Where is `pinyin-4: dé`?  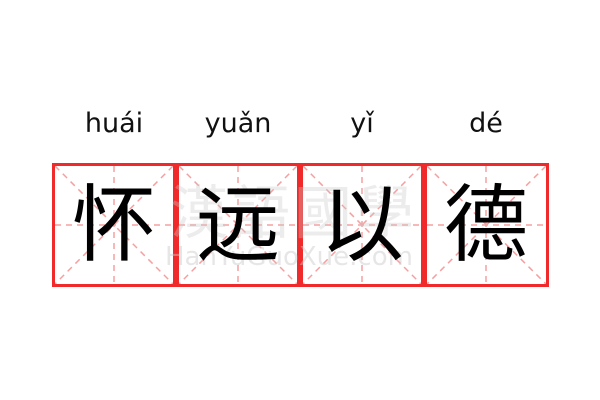
pinyin-4: dé is located at coordinates (486, 123).